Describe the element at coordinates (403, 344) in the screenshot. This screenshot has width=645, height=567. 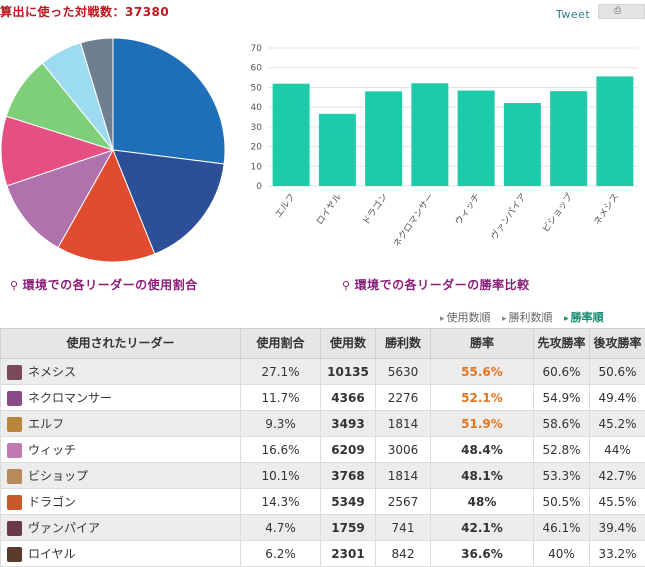
I see `col-header-wins: 勝利数` at that location.